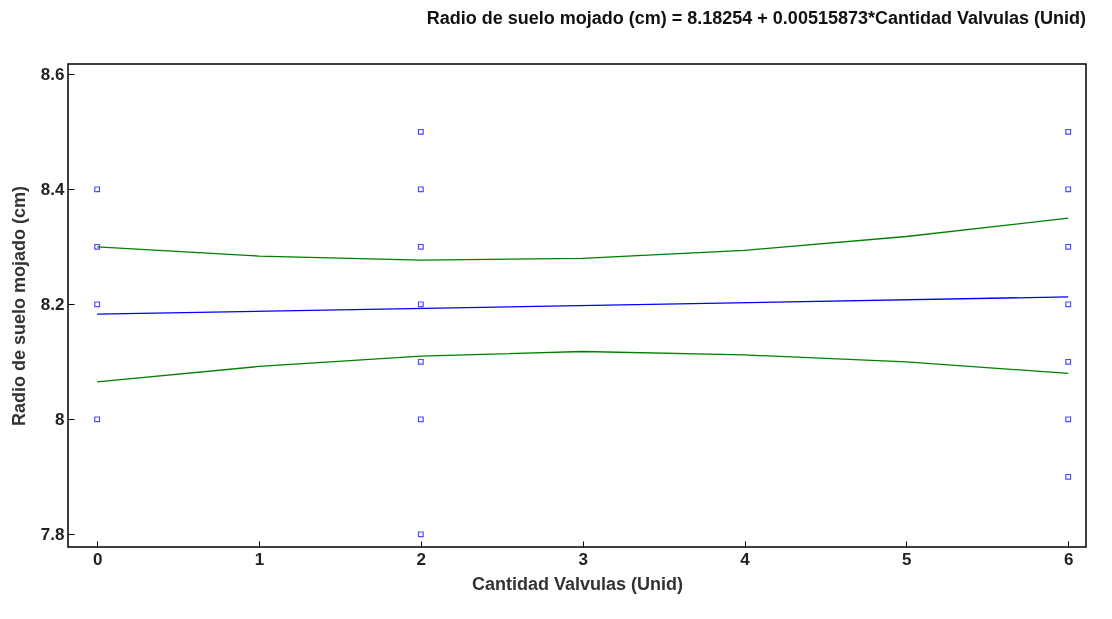 The width and height of the screenshot is (1112, 619). I want to click on chart-title: Radio de suelo mojado (cm) = 8.18254 + 0.00515873*Cantidad Valvulas (Unid), so click(756, 18).